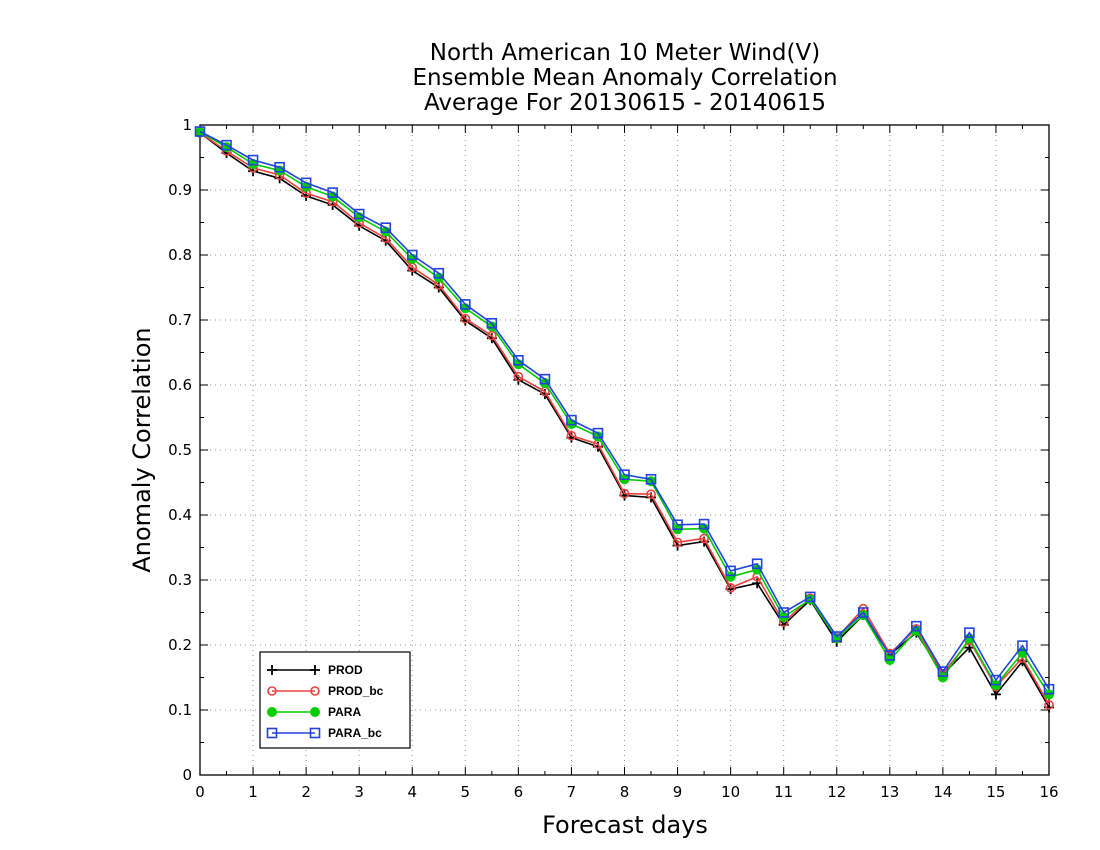 The height and width of the screenshot is (850, 1100). What do you see at coordinates (180, 385) in the screenshot?
I see `y-tick-label: 0.6` at bounding box center [180, 385].